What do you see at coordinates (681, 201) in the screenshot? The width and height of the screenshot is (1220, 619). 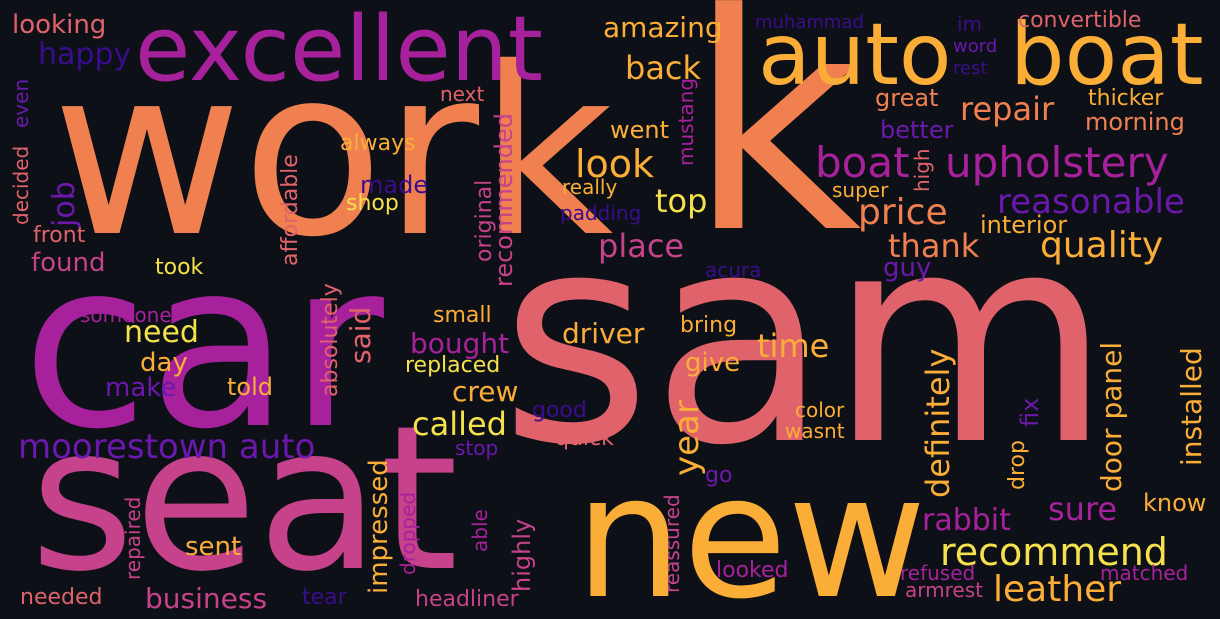 I see `cloud-word: top` at bounding box center [681, 201].